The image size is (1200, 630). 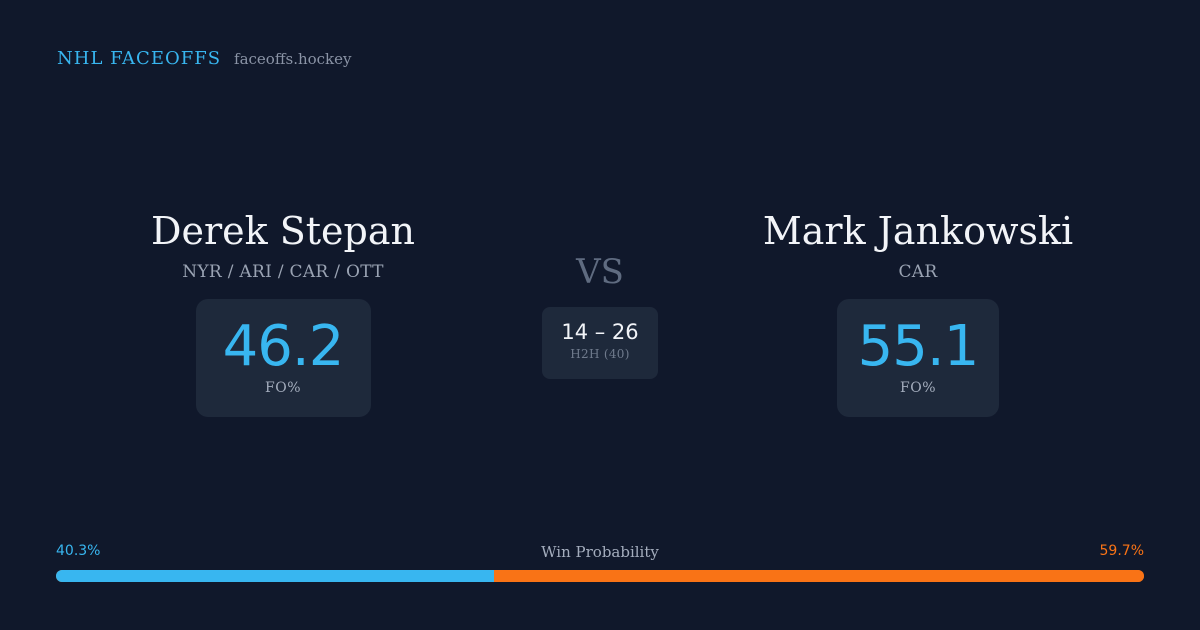 I want to click on brand-header: NHL FACEOFFS faceoffs.hockey, so click(x=204, y=58).